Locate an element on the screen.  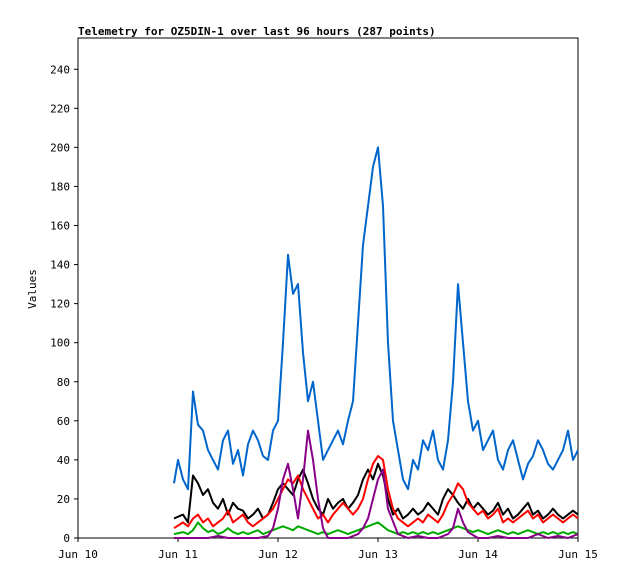
y-tick-label: 0 is located at coordinates (66, 538).